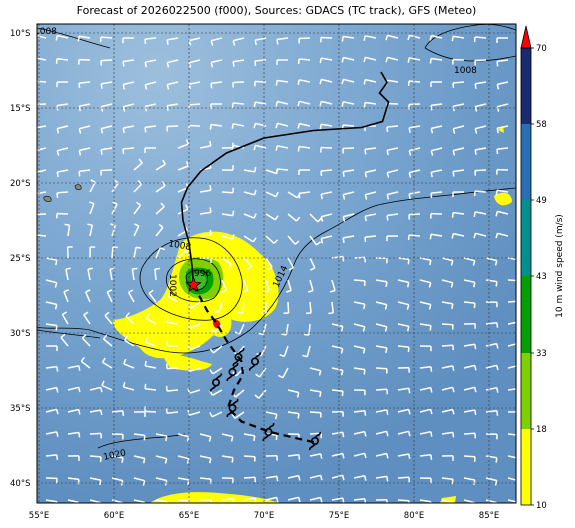  I want to click on isobar-label-1020: 1020, so click(115, 455).